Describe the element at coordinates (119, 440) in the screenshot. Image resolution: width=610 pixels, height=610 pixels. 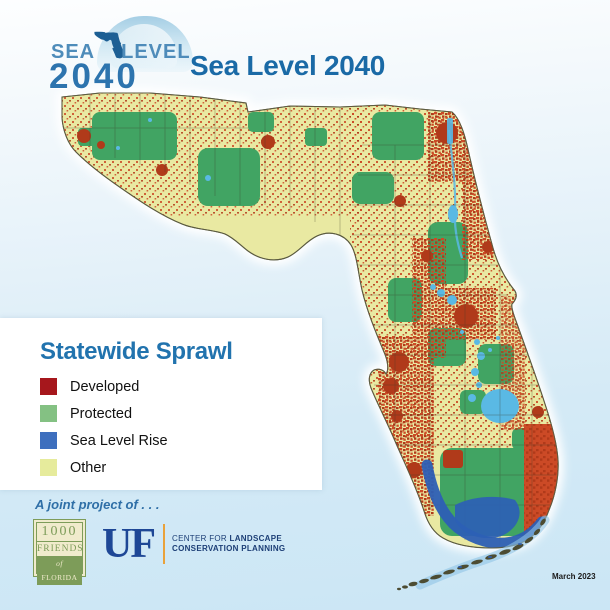
I see `legend-label: Sea Level Rise` at that location.